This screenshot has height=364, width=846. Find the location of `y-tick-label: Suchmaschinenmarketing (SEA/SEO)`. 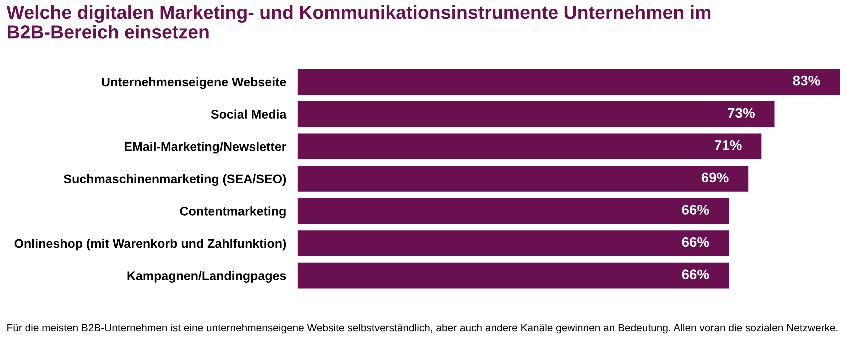

y-tick-label: Suchmaschinenmarketing (SEA/SEO) is located at coordinates (175, 180).